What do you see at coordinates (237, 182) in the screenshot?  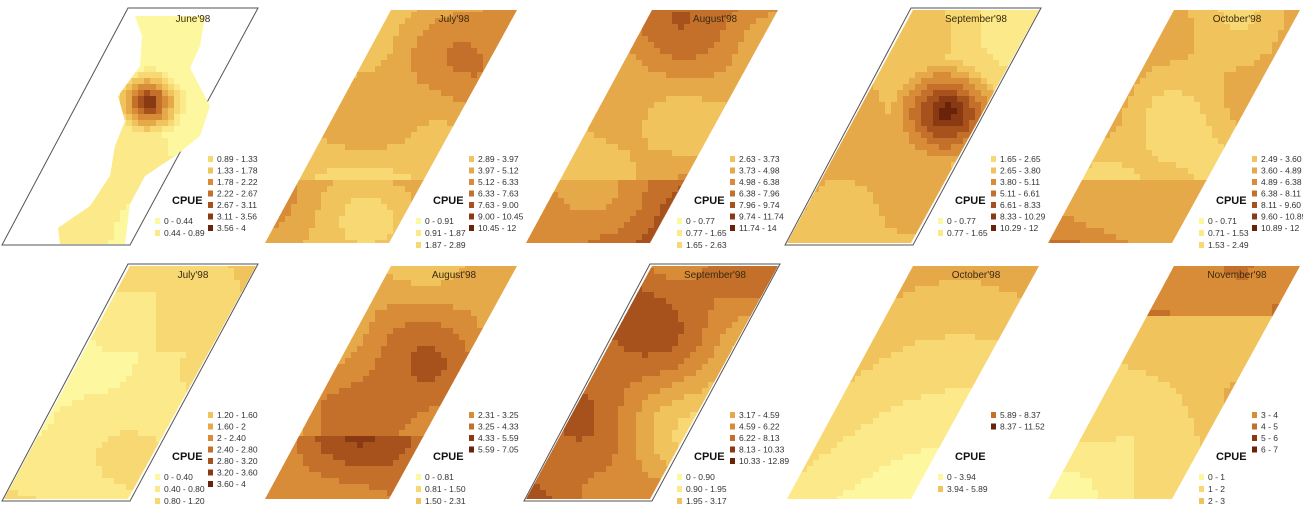 I see `legend-label: 1.78 - 2.22` at bounding box center [237, 182].